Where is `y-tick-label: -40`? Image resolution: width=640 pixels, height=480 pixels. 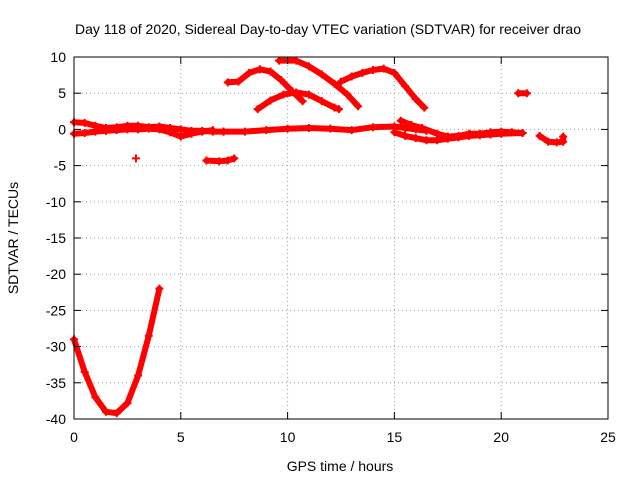 y-tick-label: -40 is located at coordinates (56, 419).